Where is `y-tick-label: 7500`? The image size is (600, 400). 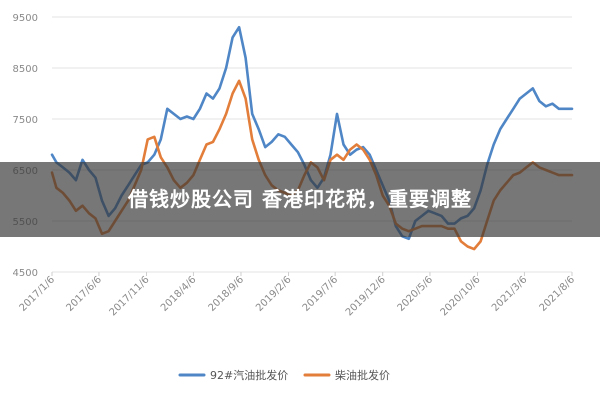 y-tick-label: 7500 is located at coordinates (25, 120).